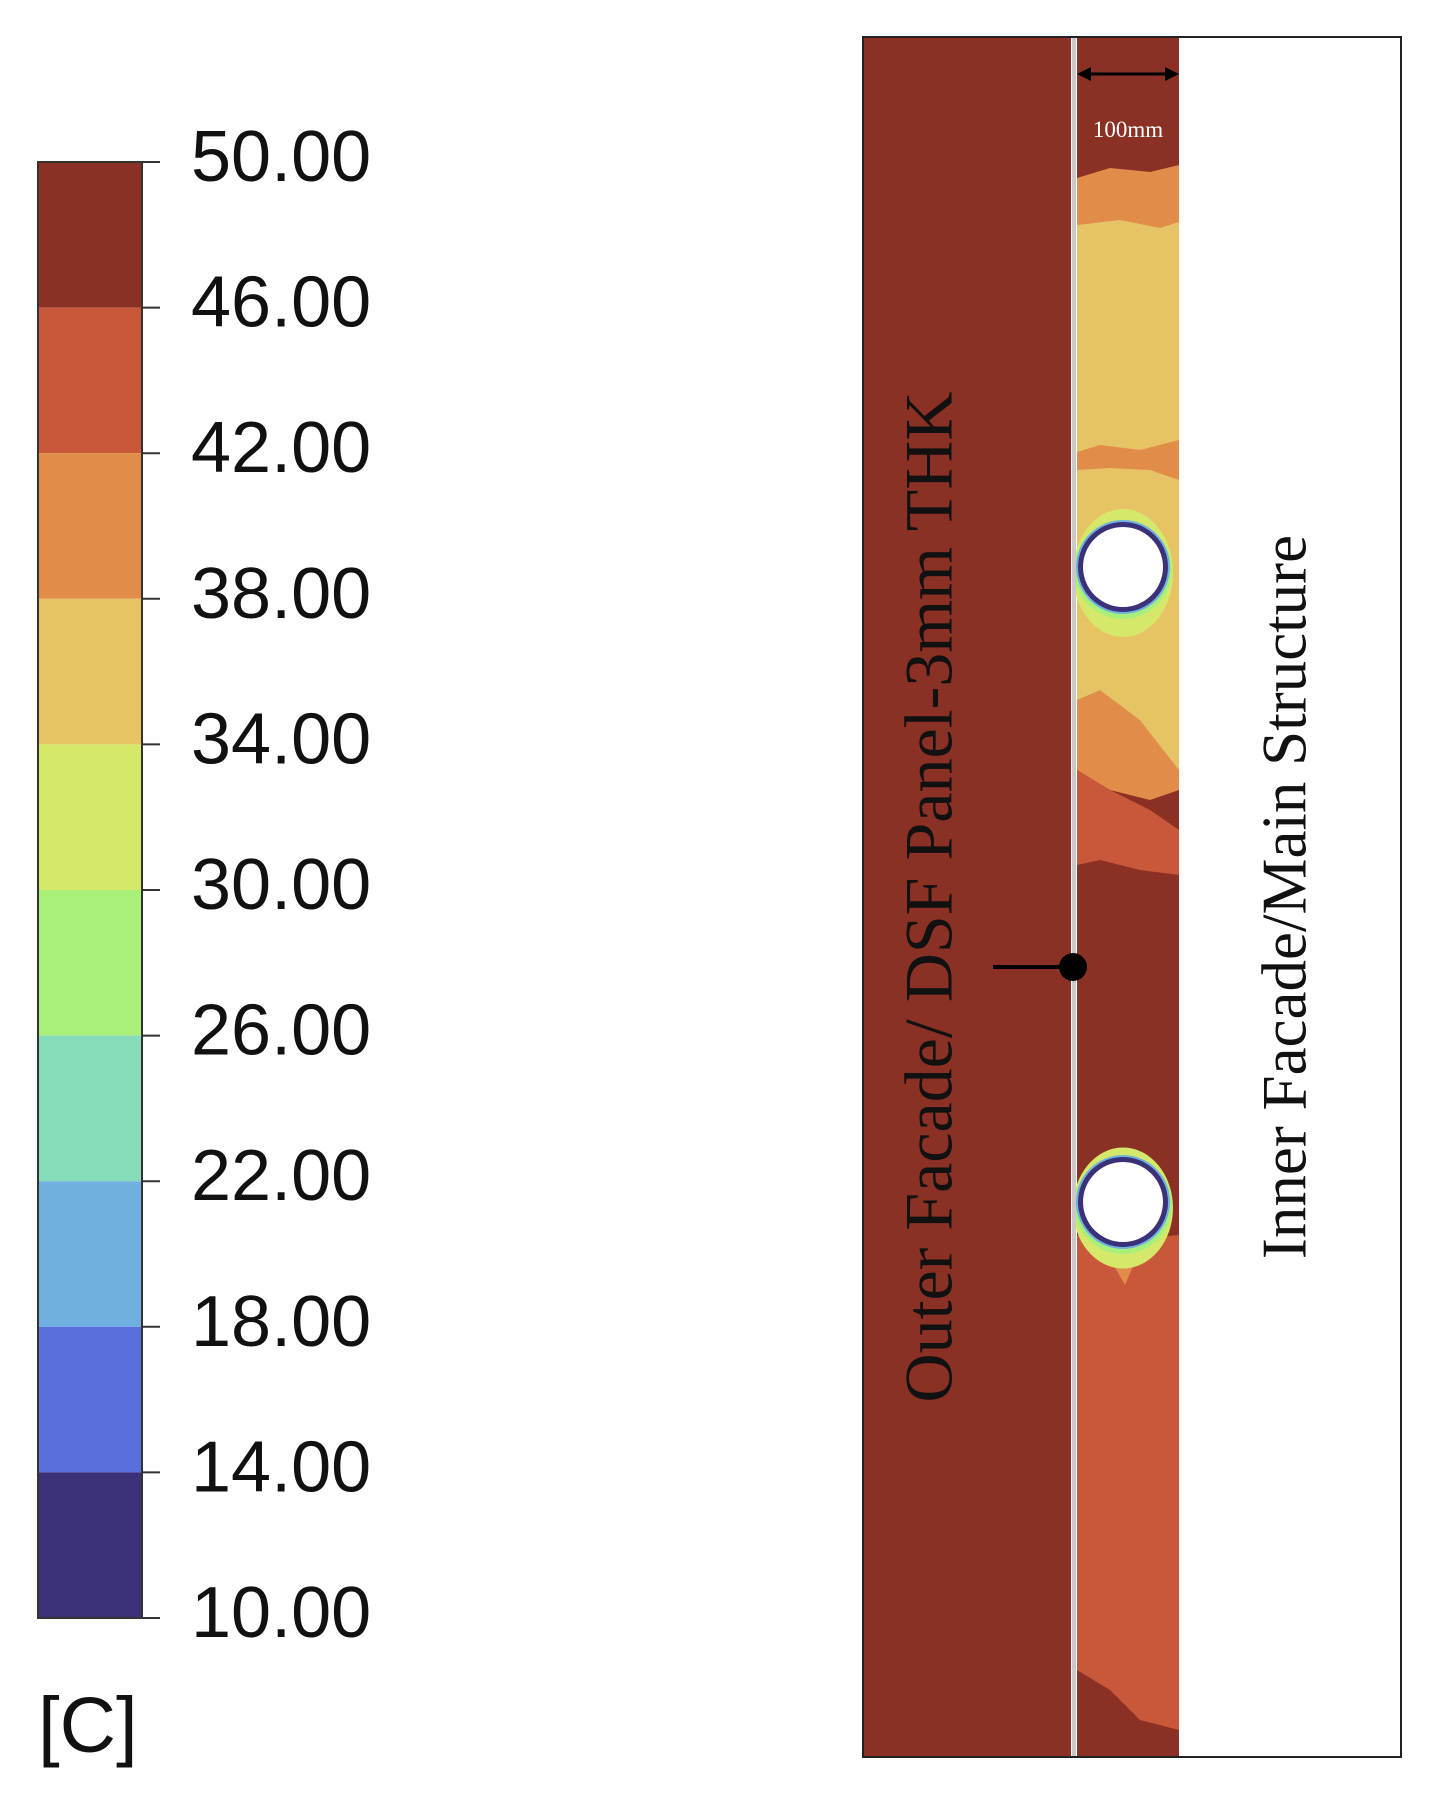 This screenshot has width=1436, height=1817. Describe the element at coordinates (929, 896) in the screenshot. I see `outer-label: Outer Facade/ DSF Panel-3mm THK` at that location.